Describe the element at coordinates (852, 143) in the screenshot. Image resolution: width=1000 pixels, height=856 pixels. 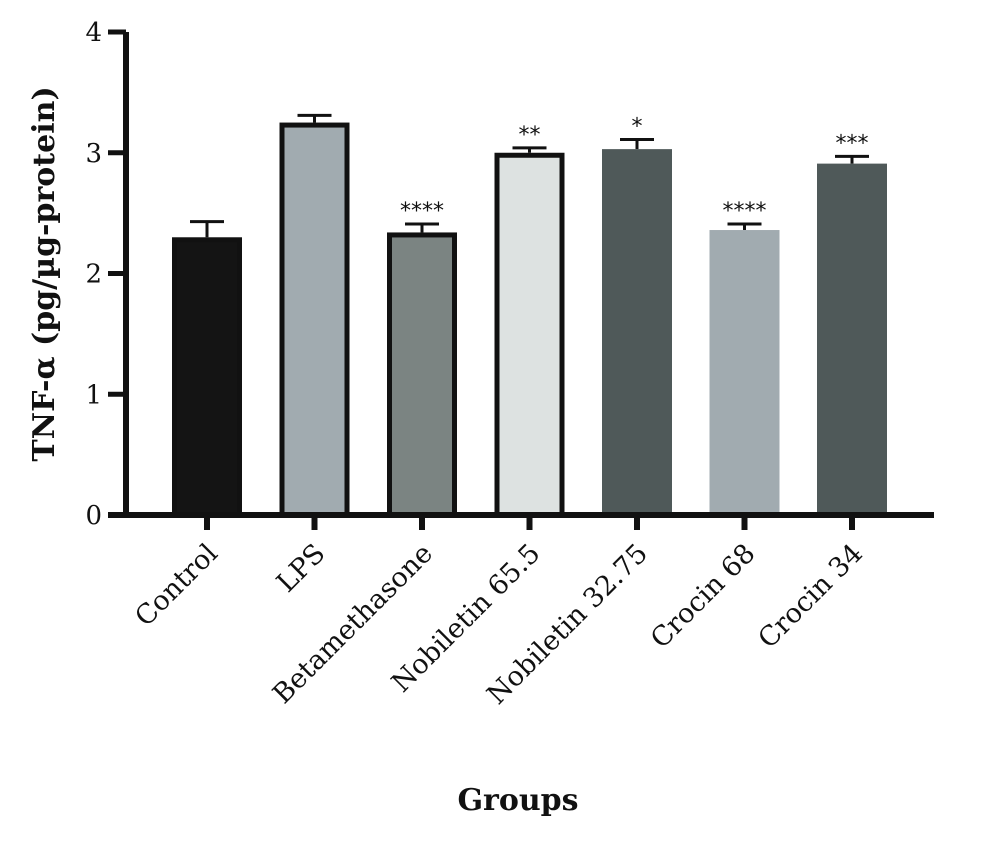
I see `significance-label: ***` at that location.